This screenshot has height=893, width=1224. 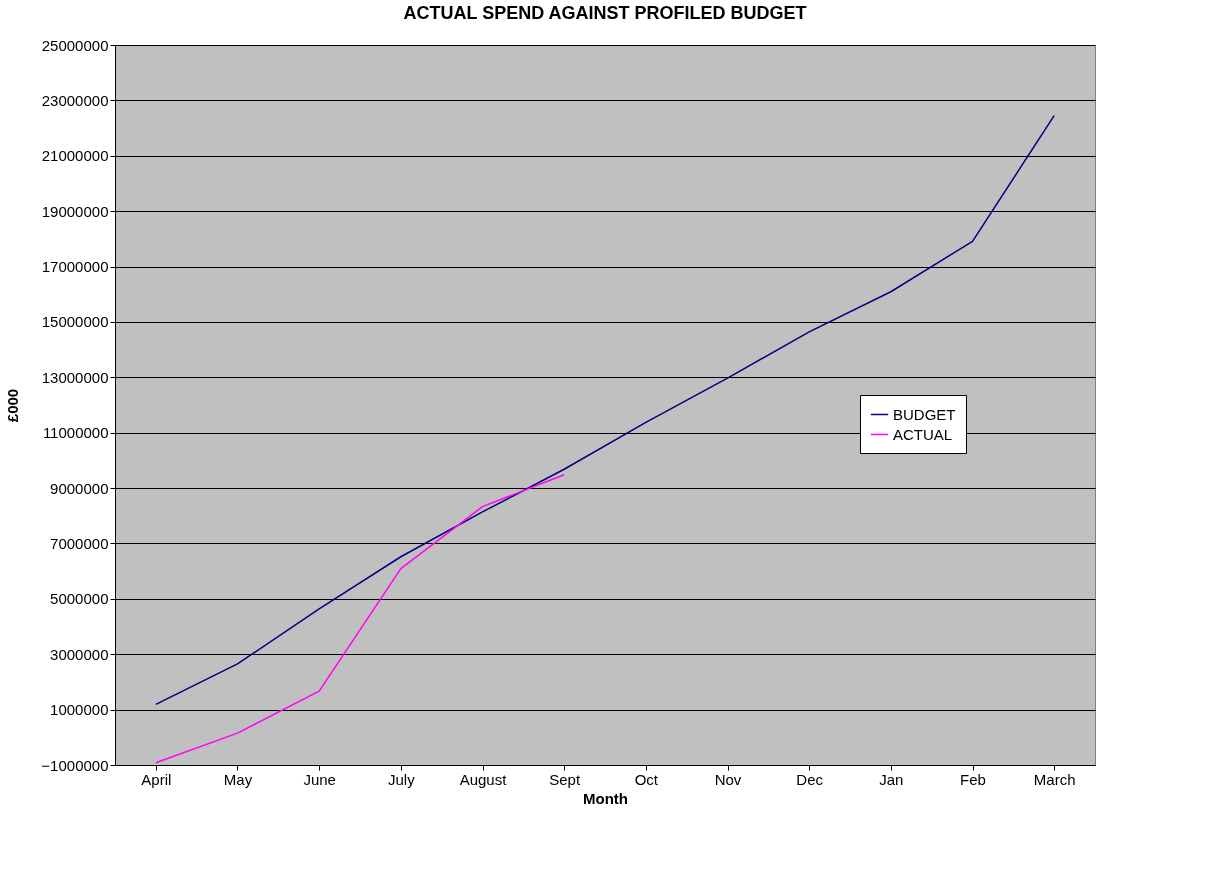 What do you see at coordinates (13, 405) in the screenshot?
I see `y-axis-title: £000` at bounding box center [13, 405].